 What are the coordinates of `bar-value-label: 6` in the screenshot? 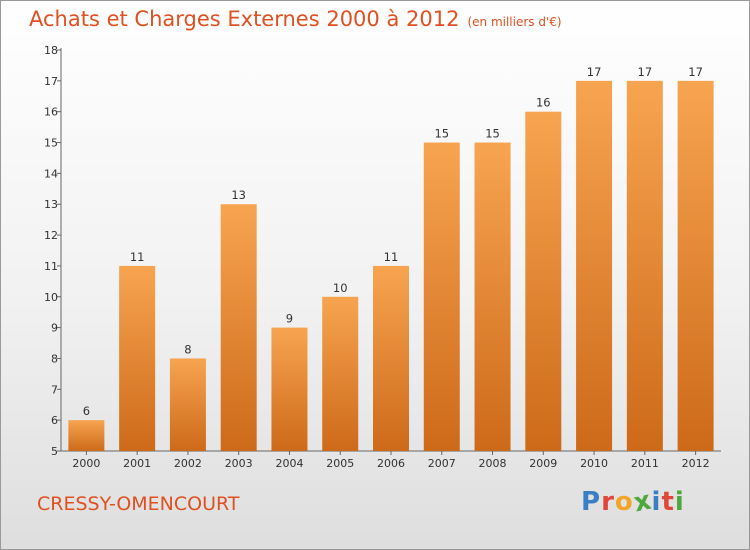 It's located at (86, 411).